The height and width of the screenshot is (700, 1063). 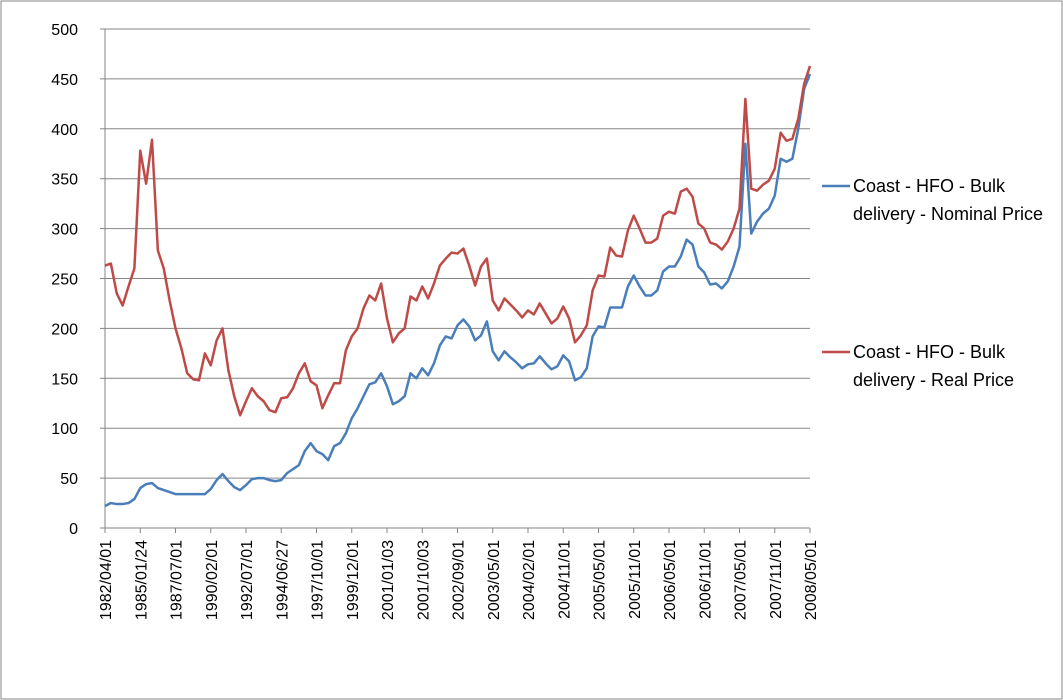 What do you see at coordinates (459, 580) in the screenshot?
I see `x-tick-label: 2002/09/01` at bounding box center [459, 580].